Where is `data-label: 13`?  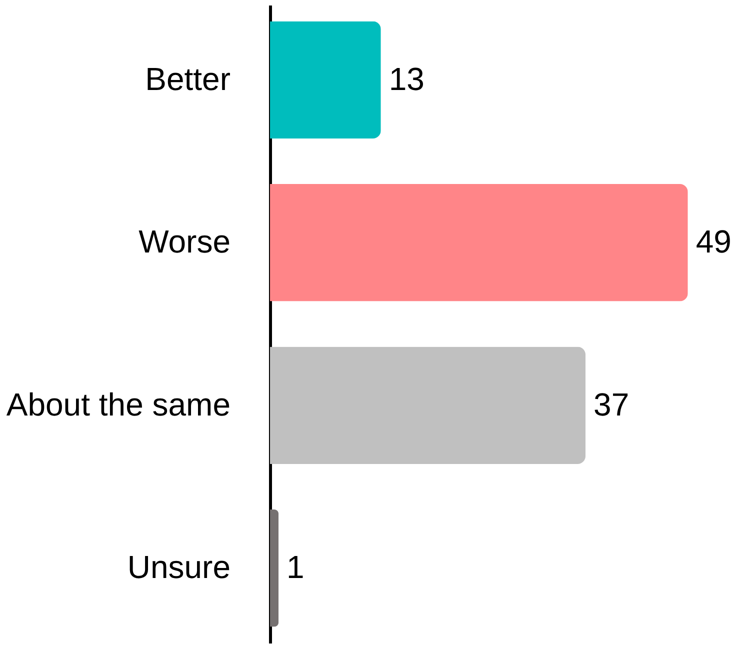
data-label: 13 is located at coordinates (406, 78).